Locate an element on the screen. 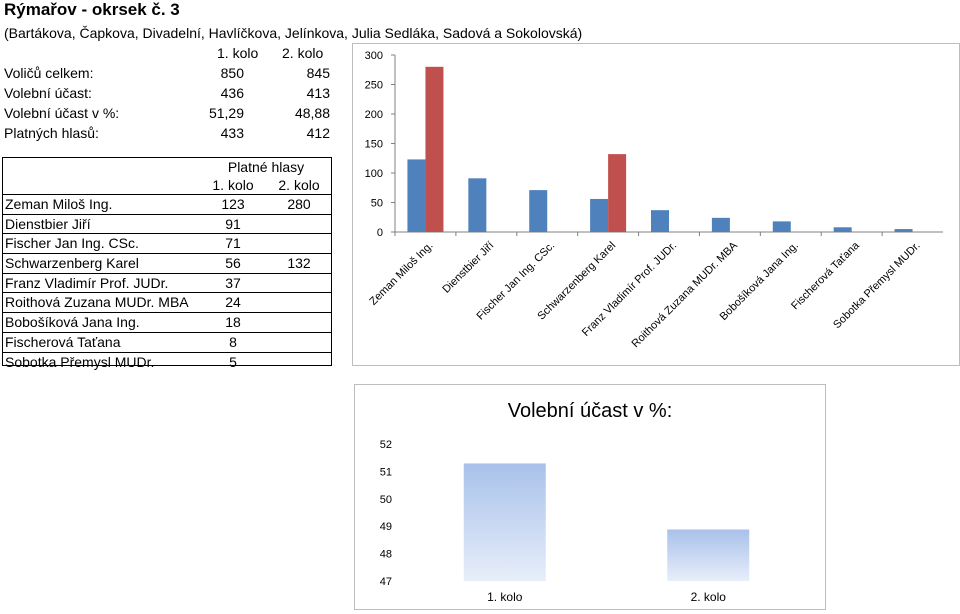 The image size is (960, 614). chart-title: Volební účast v %: is located at coordinates (590, 411).